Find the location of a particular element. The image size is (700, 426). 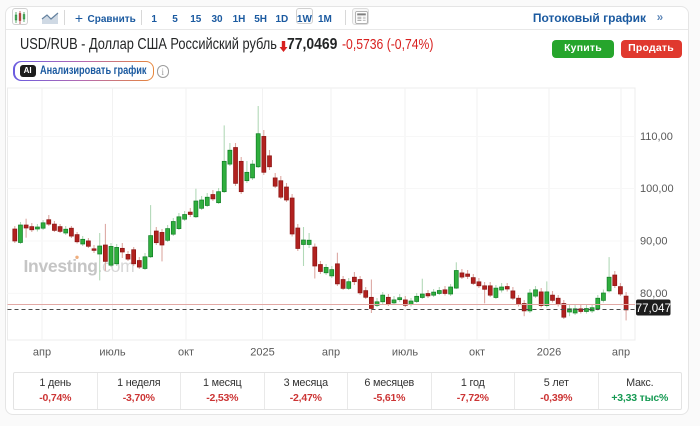

svg-text: 100,00 is located at coordinates (657, 189).